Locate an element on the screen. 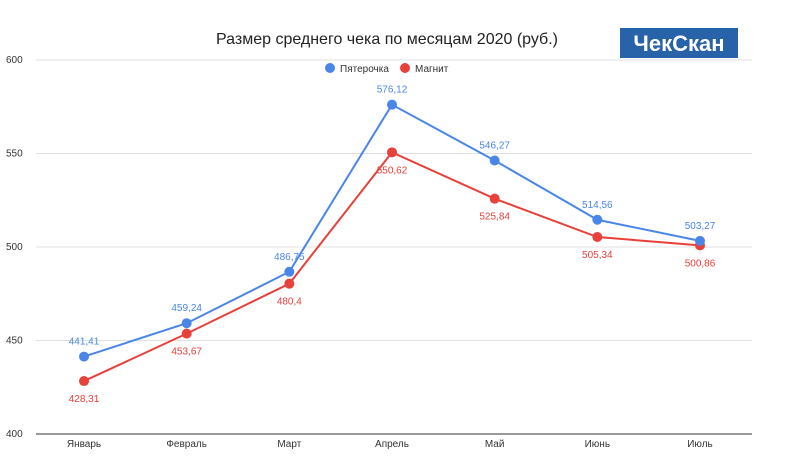 This screenshot has width=787, height=472. legend-label-2: Магнит is located at coordinates (432, 69).